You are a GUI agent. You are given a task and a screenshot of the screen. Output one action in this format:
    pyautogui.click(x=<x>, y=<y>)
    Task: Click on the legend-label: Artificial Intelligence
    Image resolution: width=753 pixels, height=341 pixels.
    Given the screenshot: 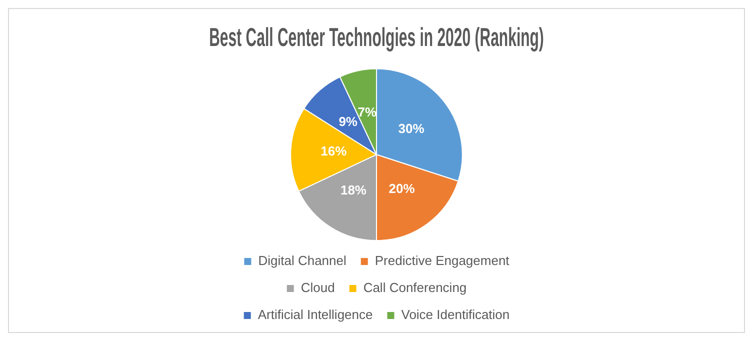 What is the action you would take?
    pyautogui.click(x=315, y=314)
    